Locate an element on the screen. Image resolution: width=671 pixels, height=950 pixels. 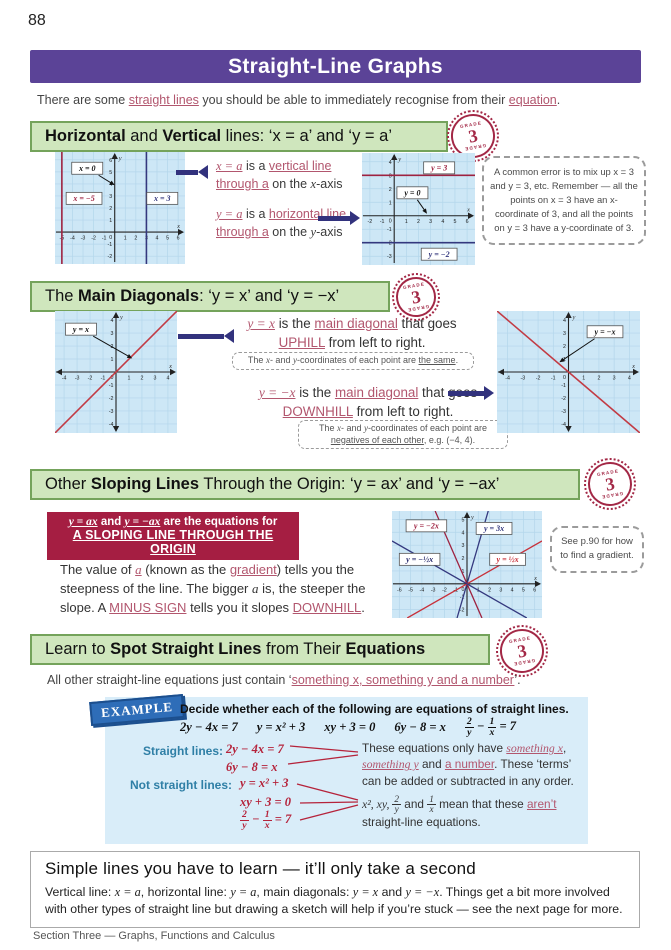
svg-text: x is located at coordinates (178, 226).